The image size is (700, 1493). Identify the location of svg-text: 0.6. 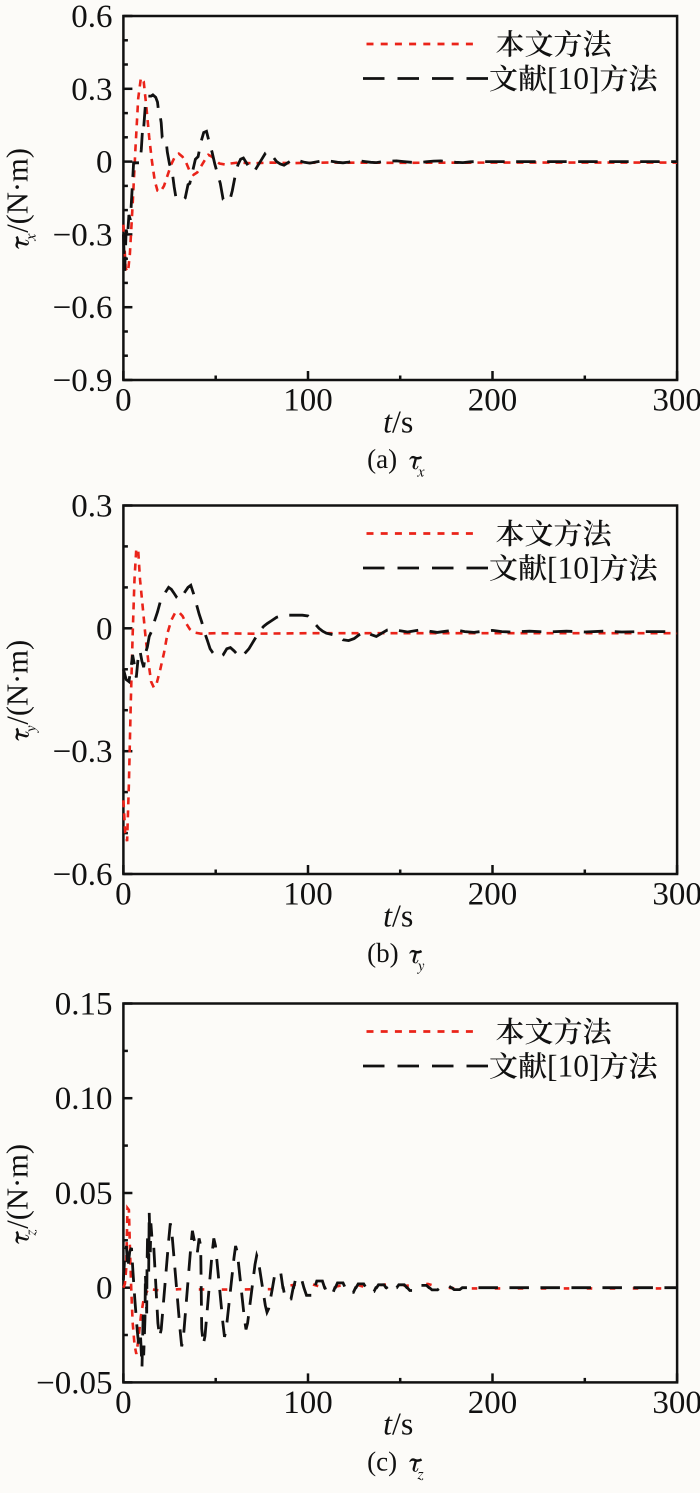
(91, 17).